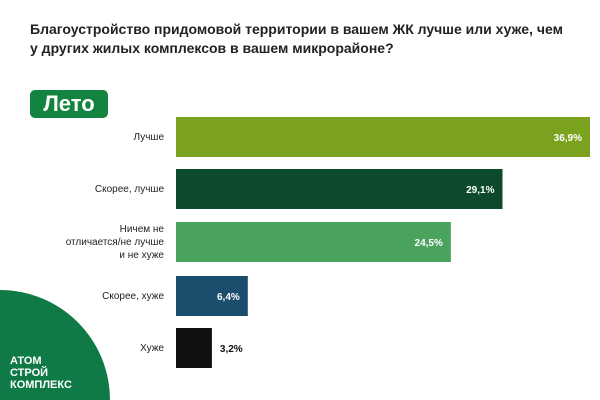 The height and width of the screenshot is (400, 600). I want to click on logo-line: АТОМ, so click(26, 361).